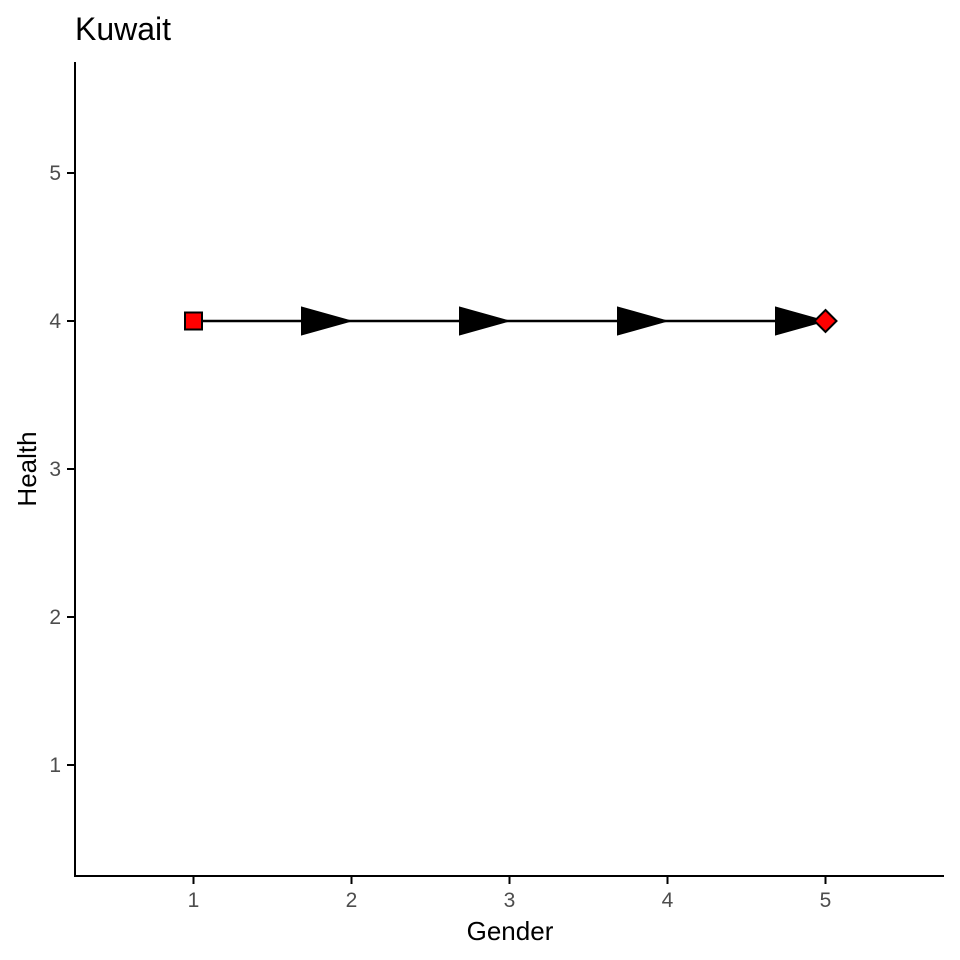 The height and width of the screenshot is (960, 960). Describe the element at coordinates (55, 469) in the screenshot. I see `y-tick-label: 3` at that location.